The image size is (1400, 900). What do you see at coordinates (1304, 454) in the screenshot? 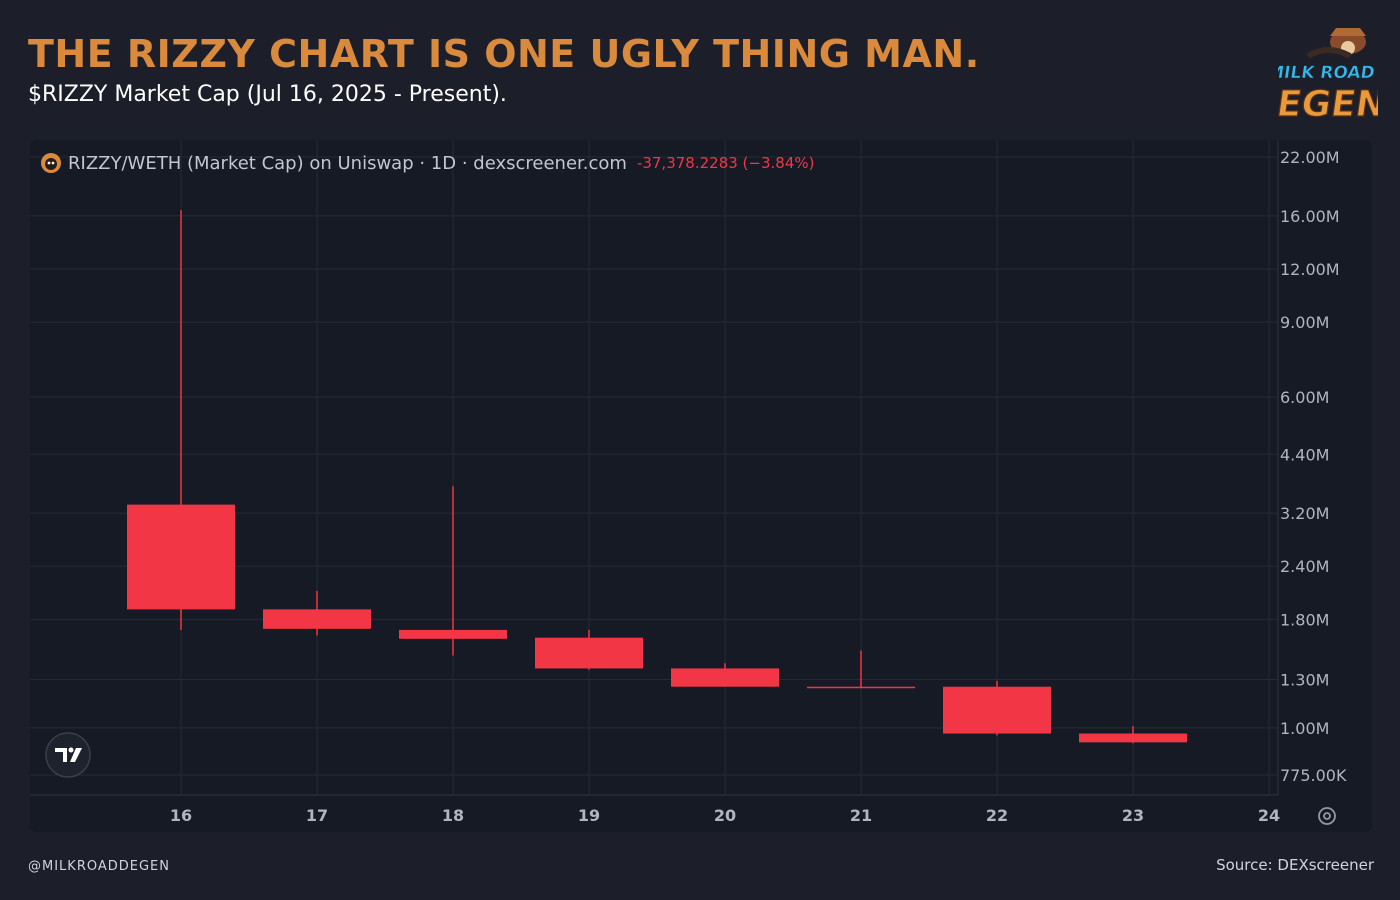
I see `y-tick-label: 4.40M` at bounding box center [1304, 454].